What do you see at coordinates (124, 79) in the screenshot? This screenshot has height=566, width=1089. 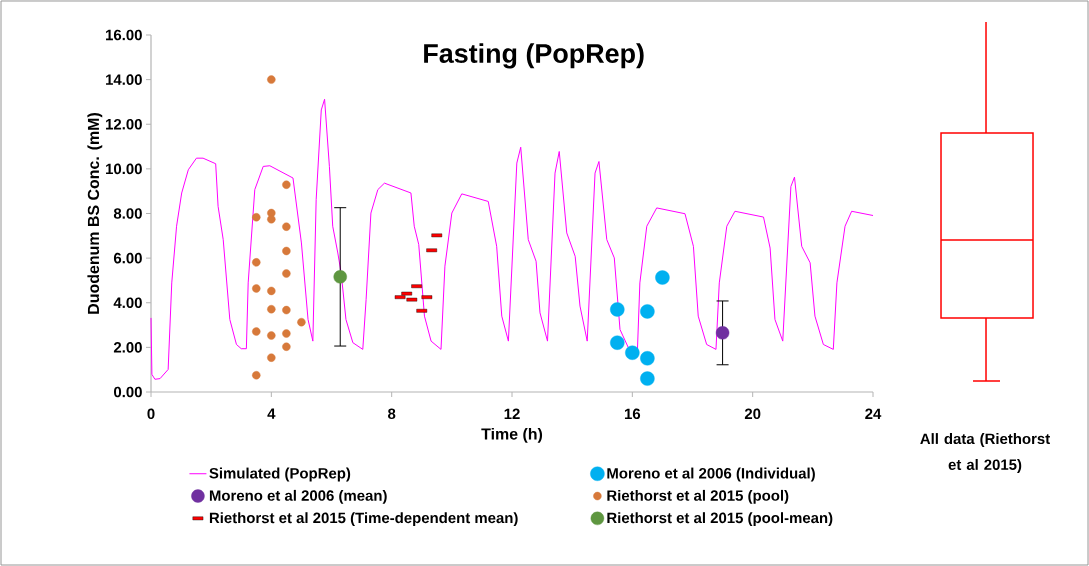 I see `y-tick-label: 14.00` at bounding box center [124, 79].